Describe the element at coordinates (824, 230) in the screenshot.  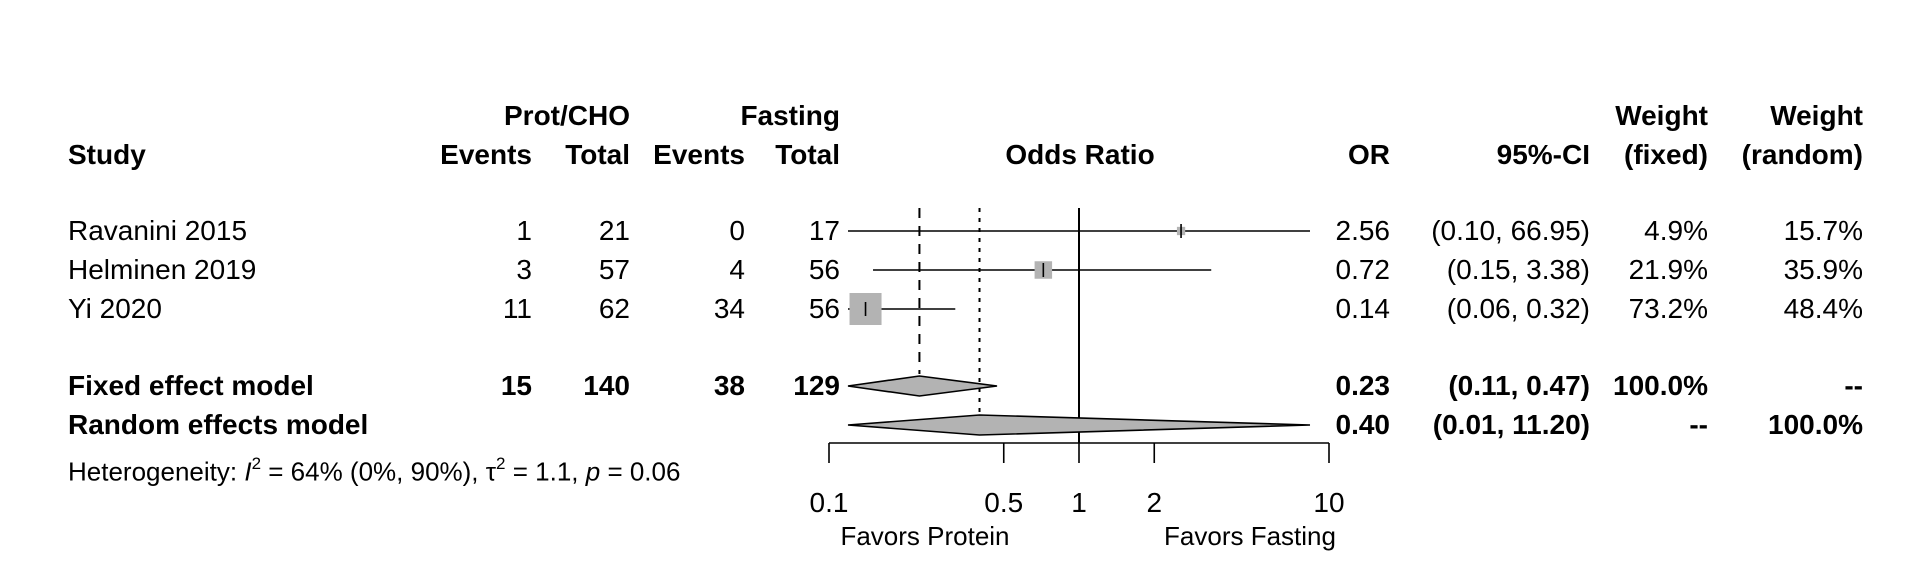
I see `total-2: 17` at that location.